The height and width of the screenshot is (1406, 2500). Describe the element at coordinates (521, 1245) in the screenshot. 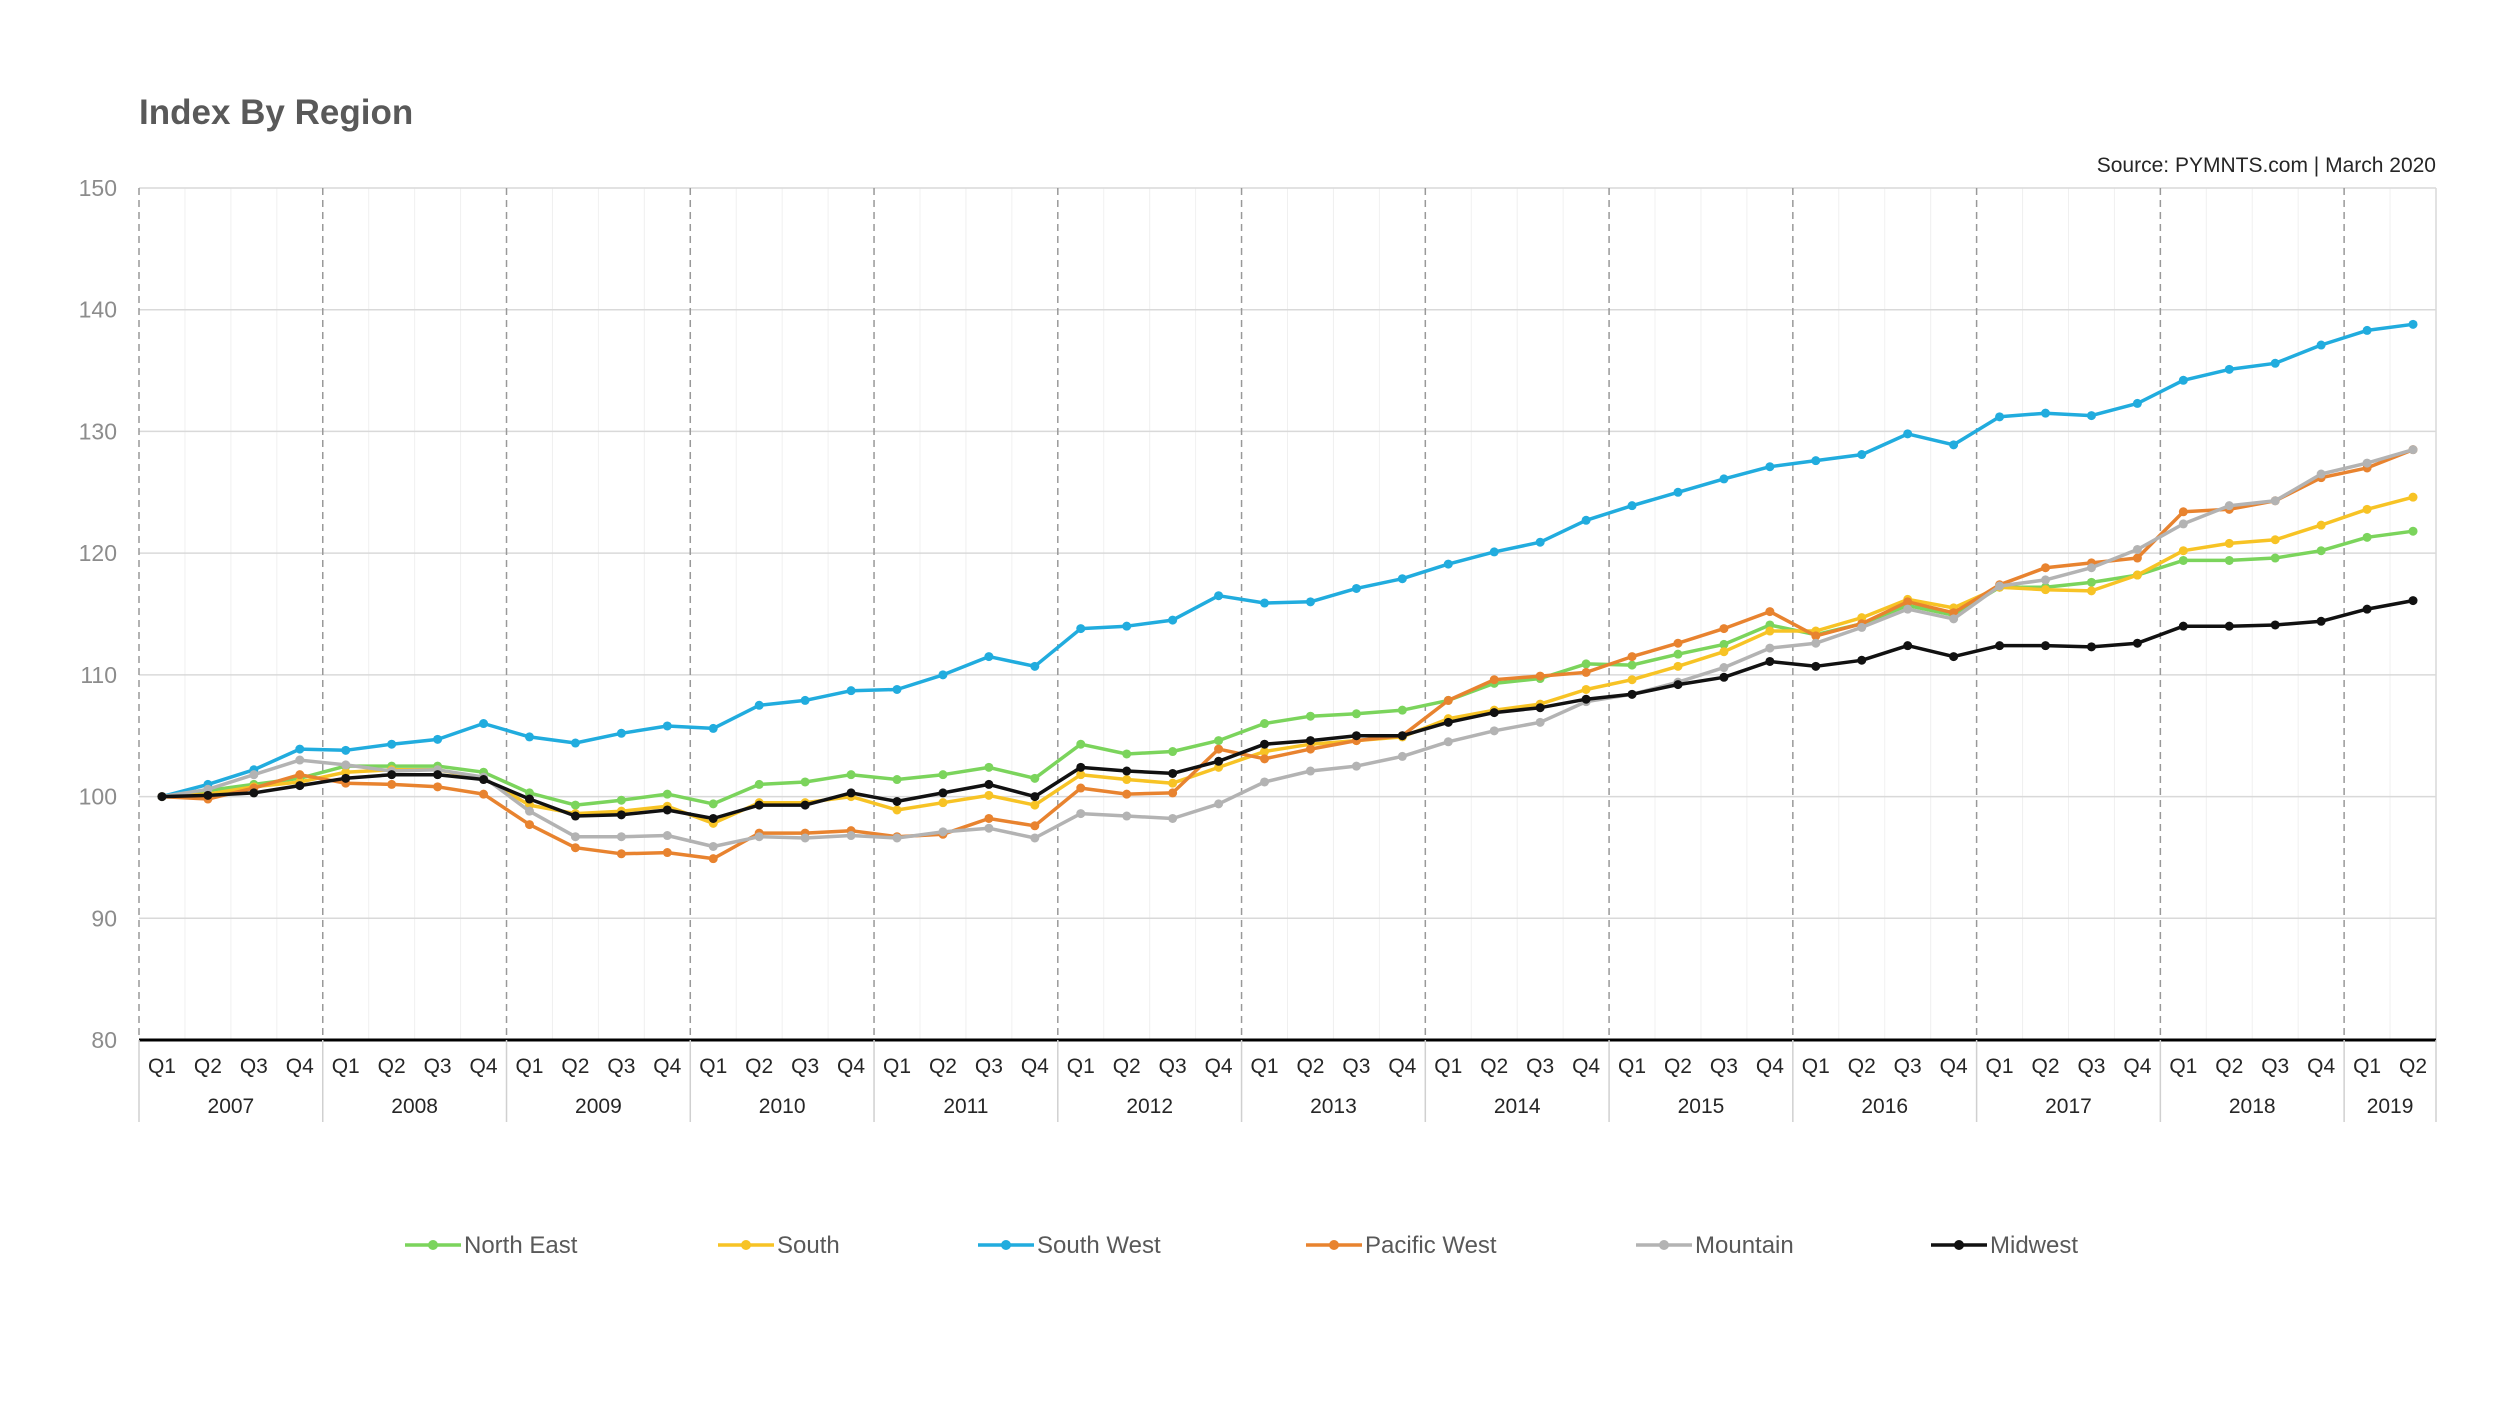

I see `legend-label: North East` at that location.